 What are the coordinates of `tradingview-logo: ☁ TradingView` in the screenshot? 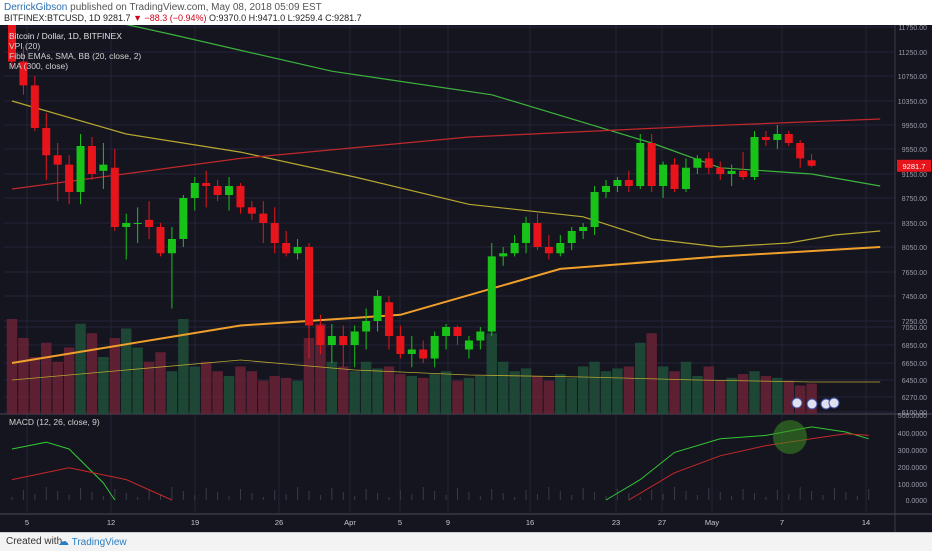 It's located at (92, 541).